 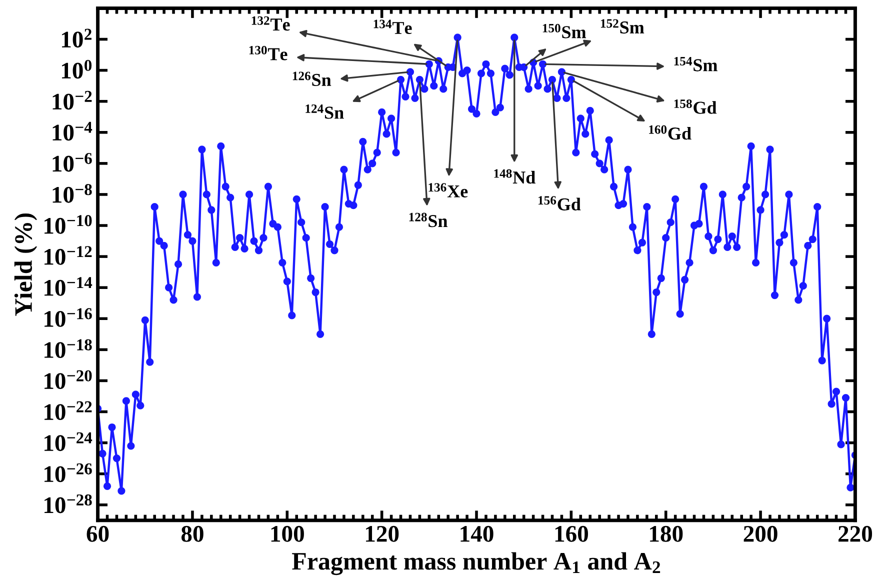 I want to click on y-tick-label: 10$^{−18}$, so click(x=68, y=348).